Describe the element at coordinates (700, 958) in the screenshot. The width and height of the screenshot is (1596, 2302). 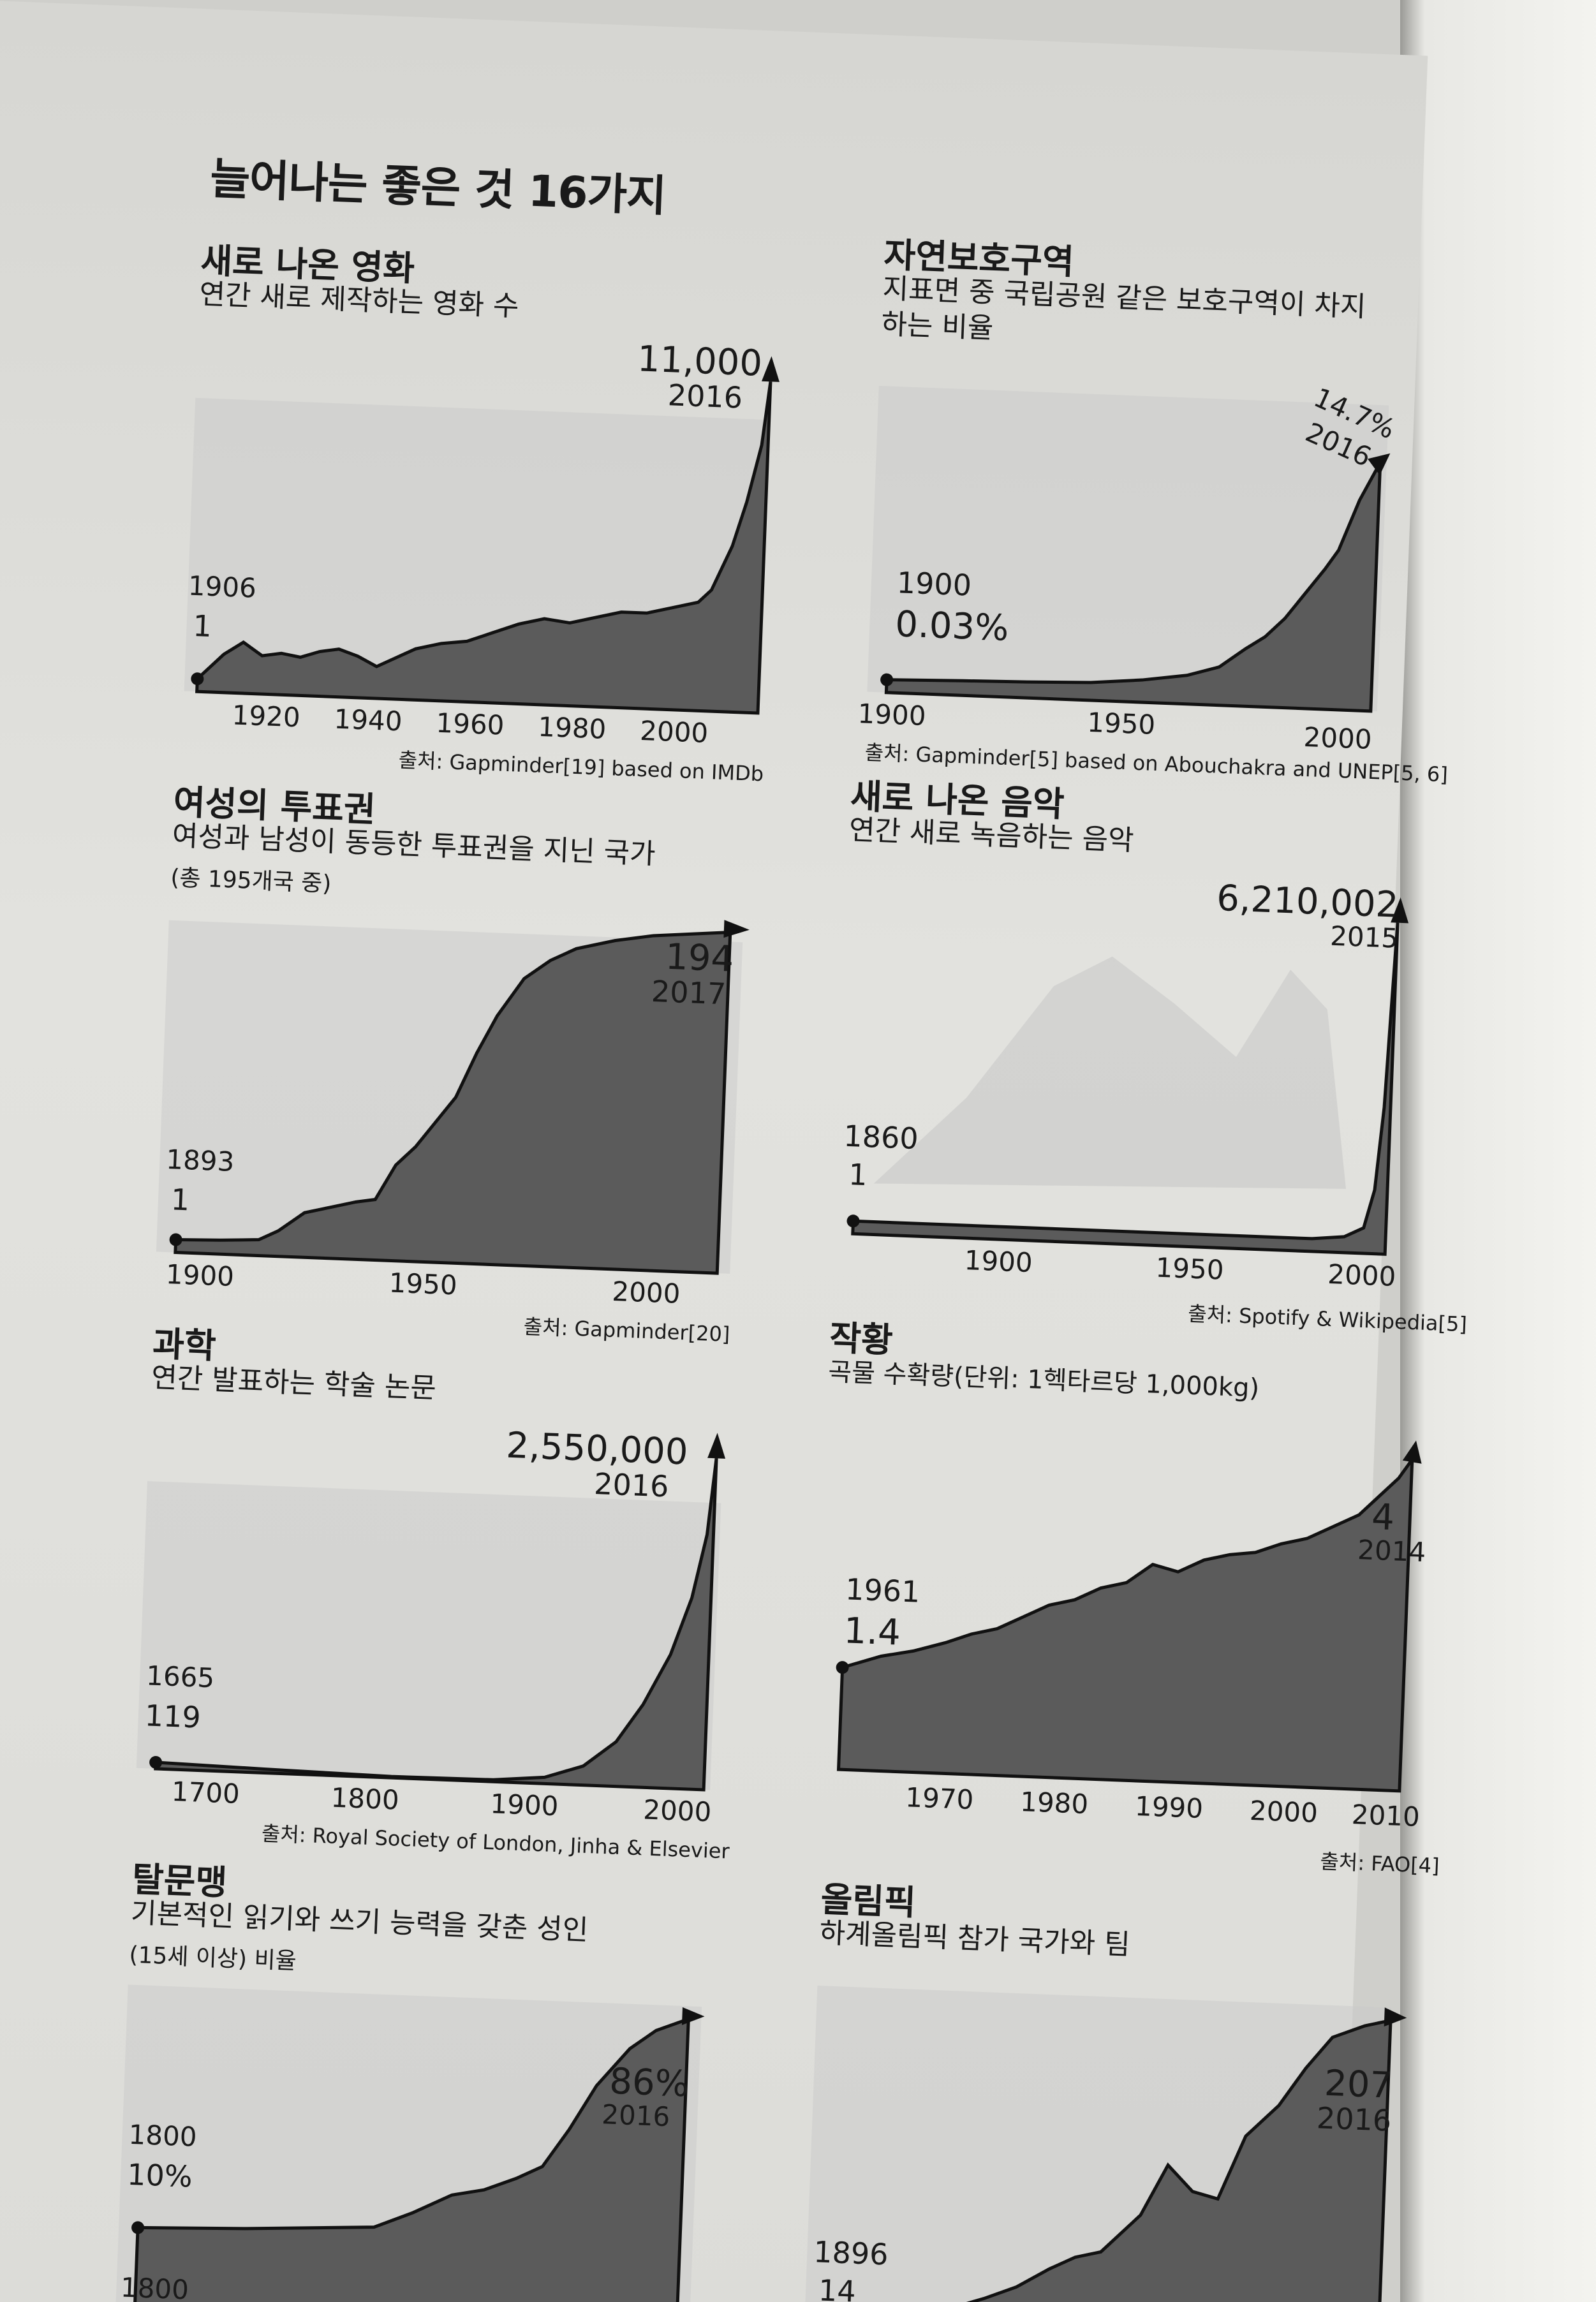
I see `end-value: 194` at that location.